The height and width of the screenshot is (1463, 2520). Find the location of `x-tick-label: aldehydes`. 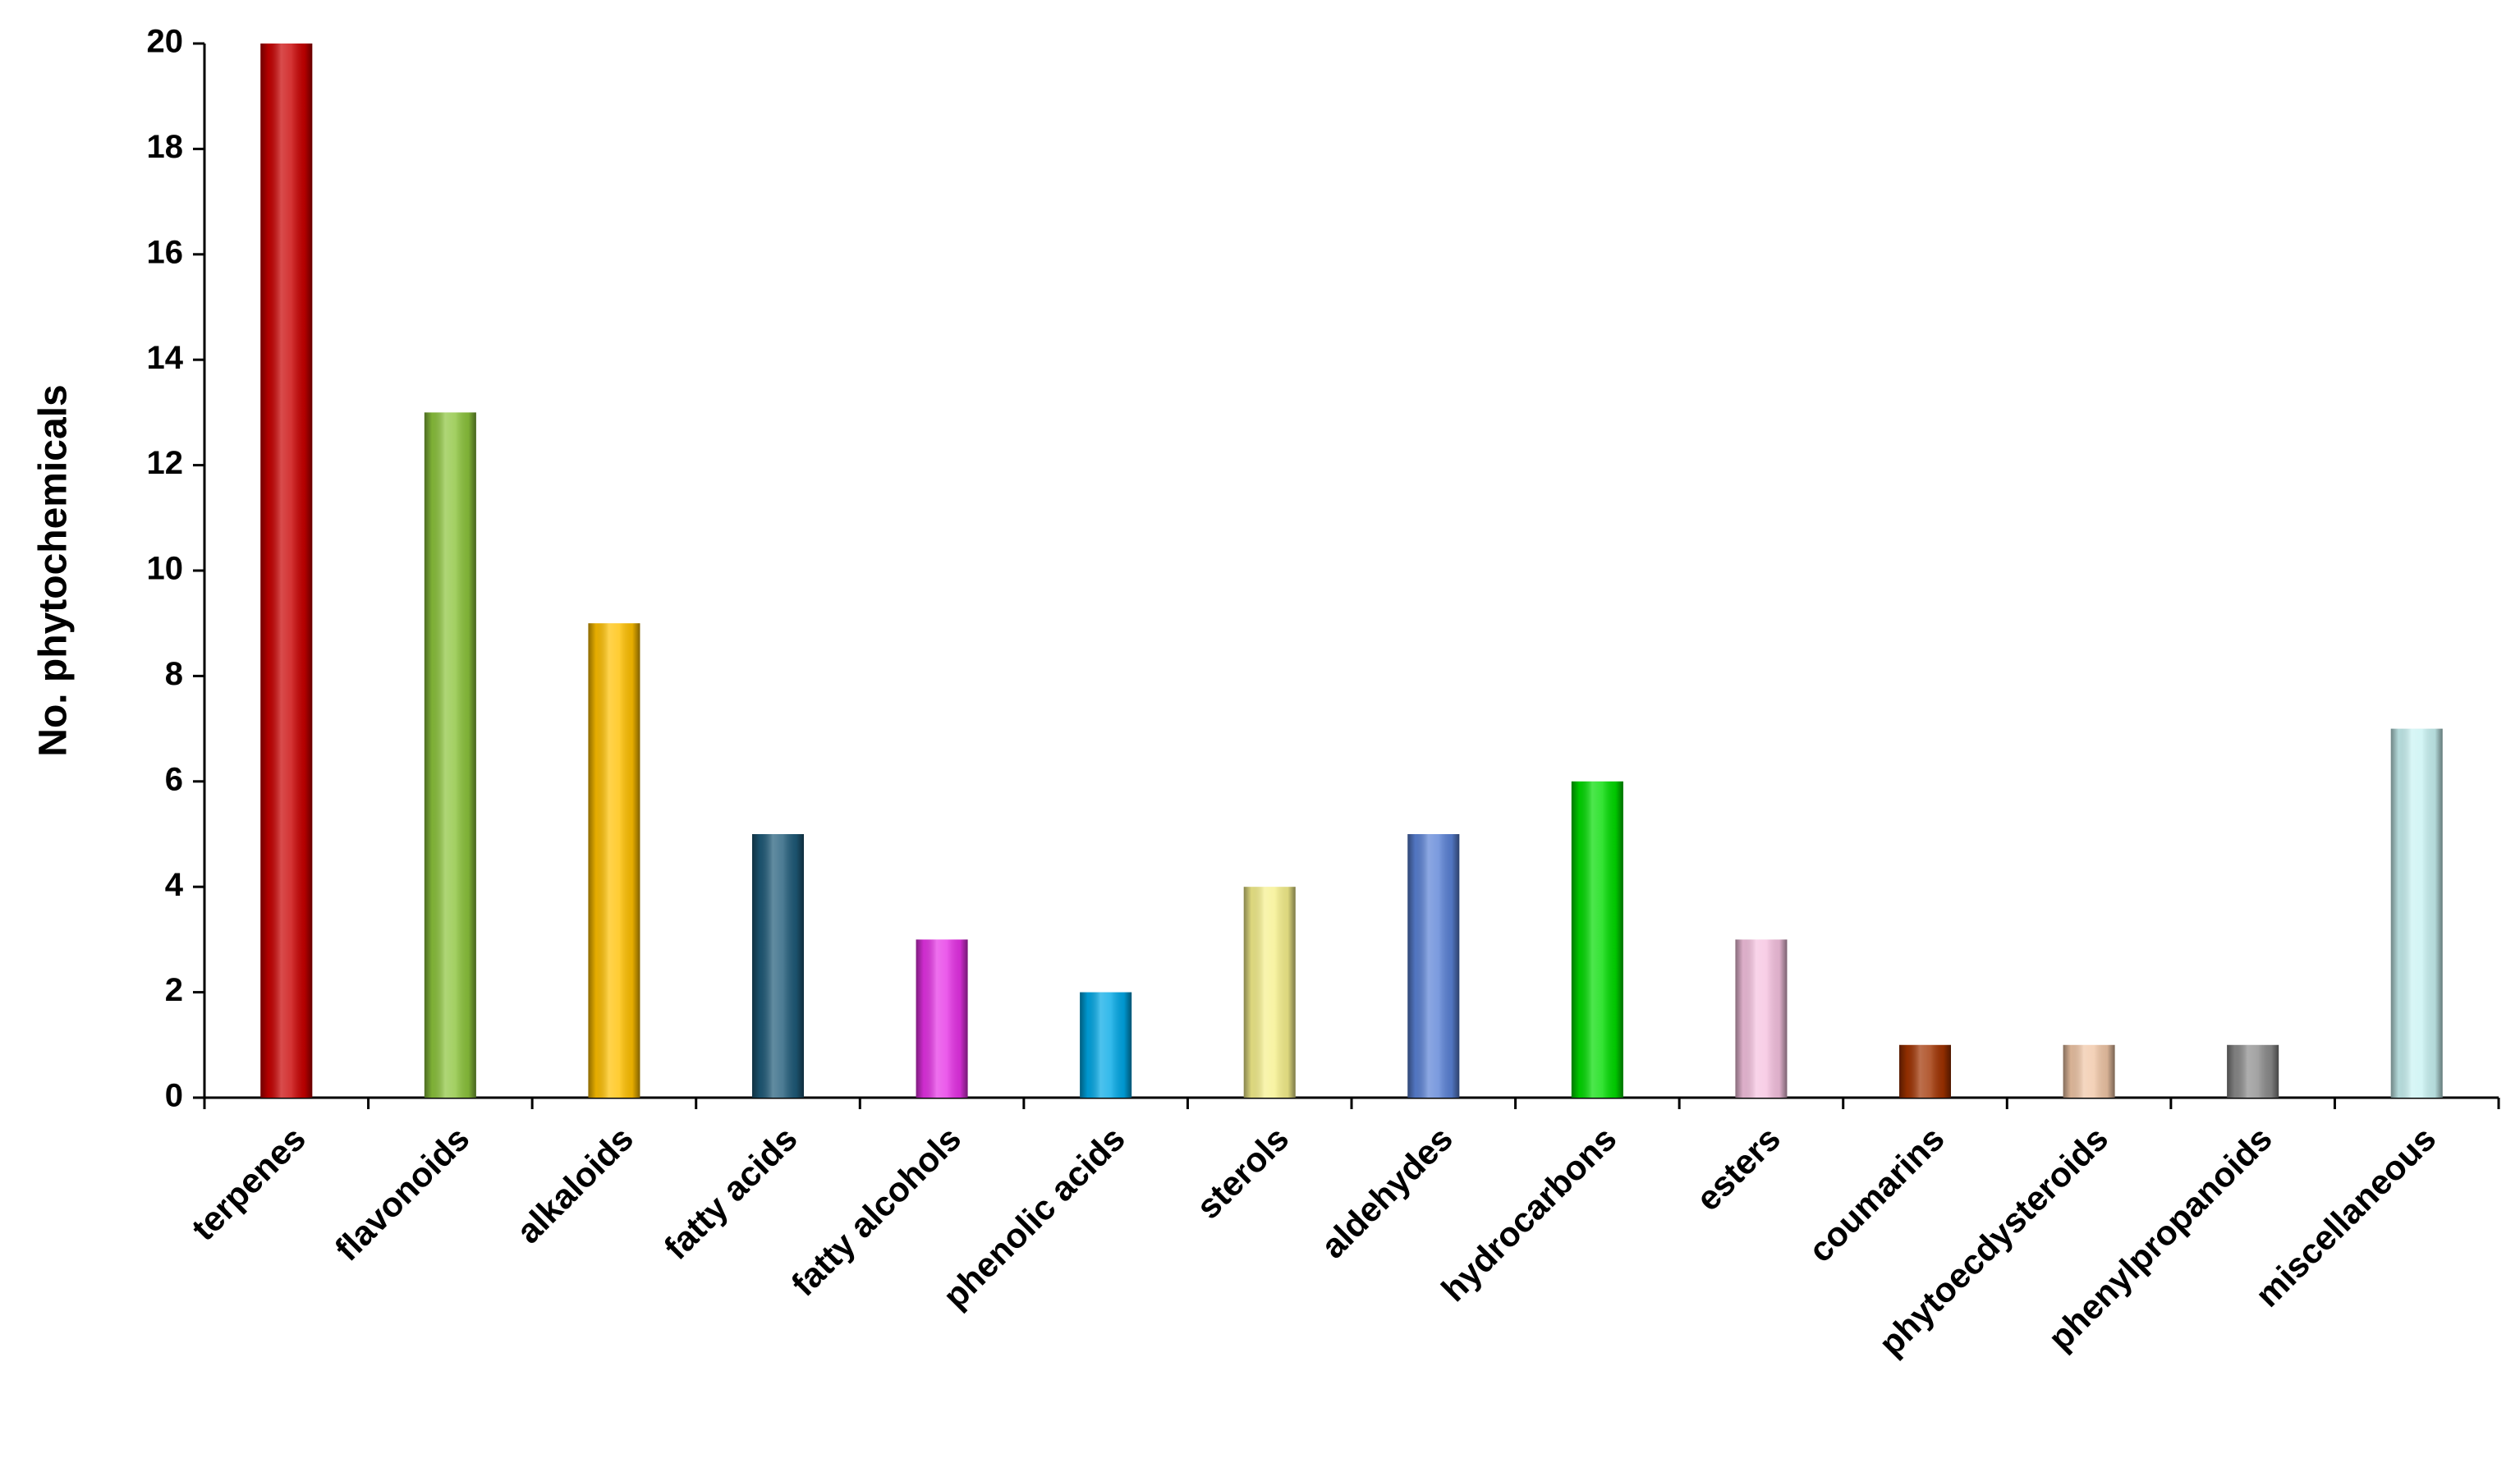

x-tick-label: aldehydes is located at coordinates (1386, 1192).